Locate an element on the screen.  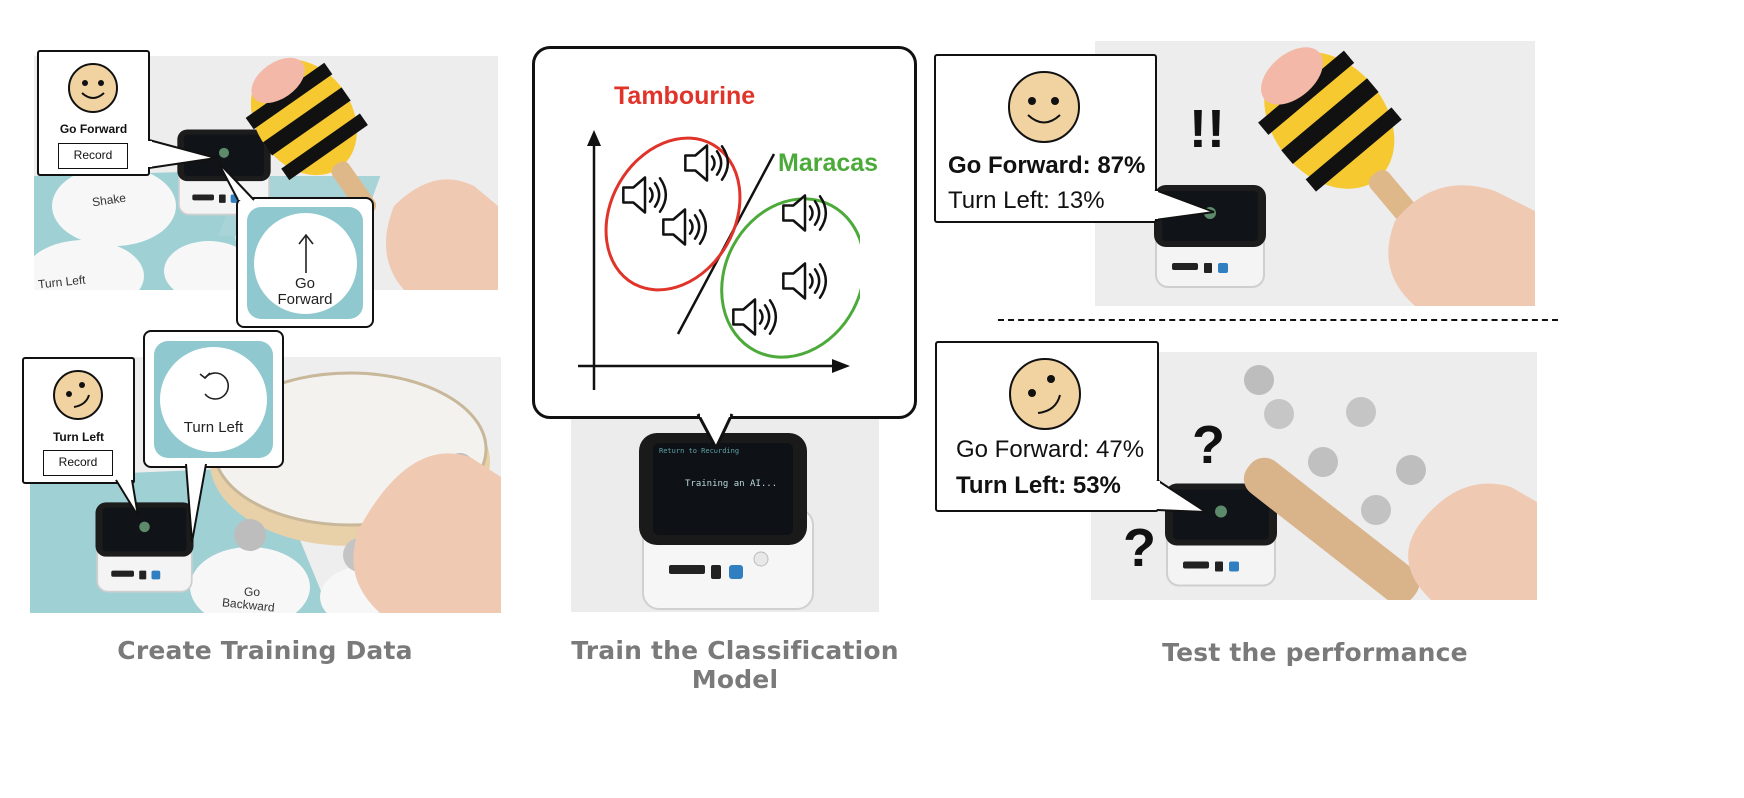
turn-left-record-callout: Turn Left Record is located at coordinates (78, 420).